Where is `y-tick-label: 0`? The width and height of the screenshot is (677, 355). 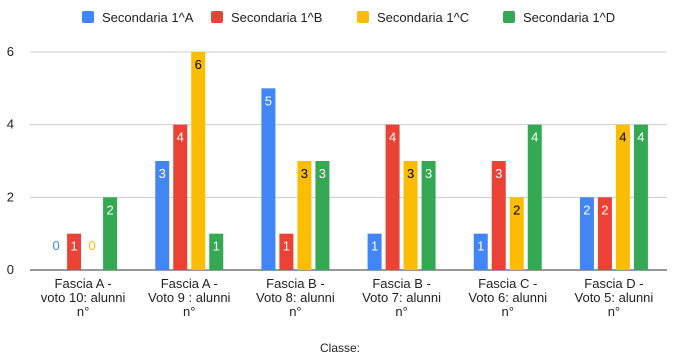 y-tick-label: 0 is located at coordinates (10, 269).